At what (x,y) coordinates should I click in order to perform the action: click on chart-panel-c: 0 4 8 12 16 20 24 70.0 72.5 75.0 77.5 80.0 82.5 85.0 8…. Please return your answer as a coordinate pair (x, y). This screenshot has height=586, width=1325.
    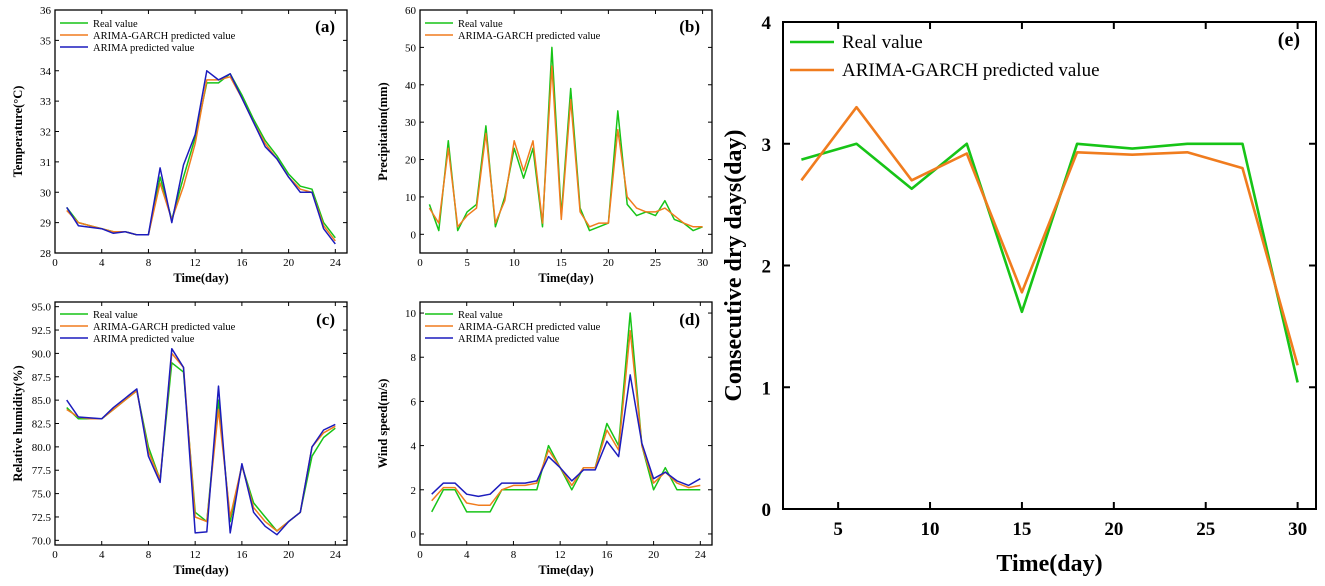
    Looking at the image, I should click on (179, 439).